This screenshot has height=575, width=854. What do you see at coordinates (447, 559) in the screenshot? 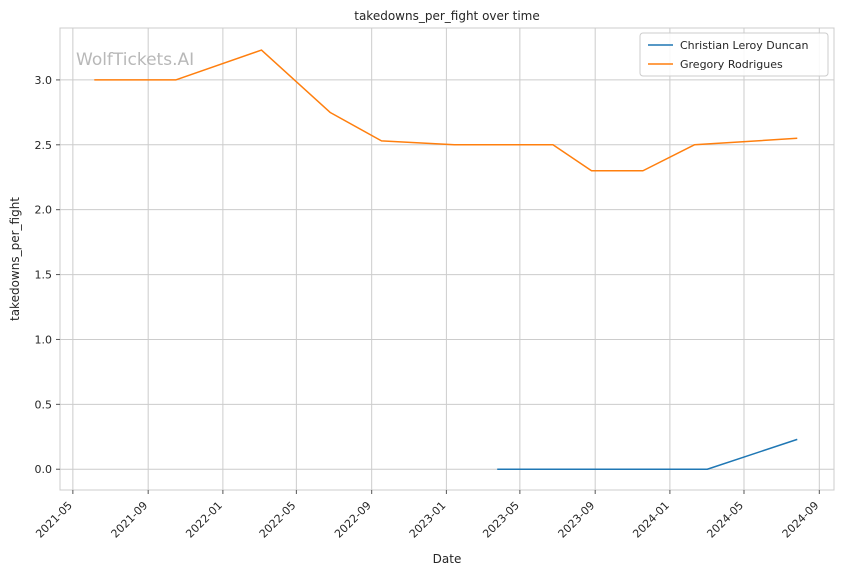
I see `x-axis-title: Date` at bounding box center [447, 559].